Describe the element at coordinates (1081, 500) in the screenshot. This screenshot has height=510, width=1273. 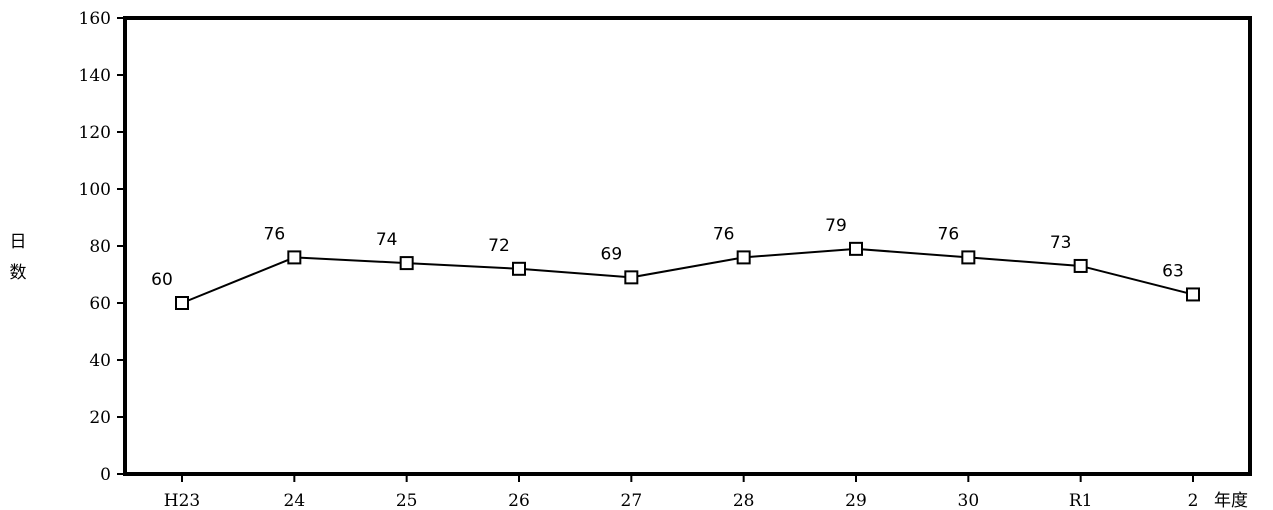
I see `x-tick-label: R1` at that location.